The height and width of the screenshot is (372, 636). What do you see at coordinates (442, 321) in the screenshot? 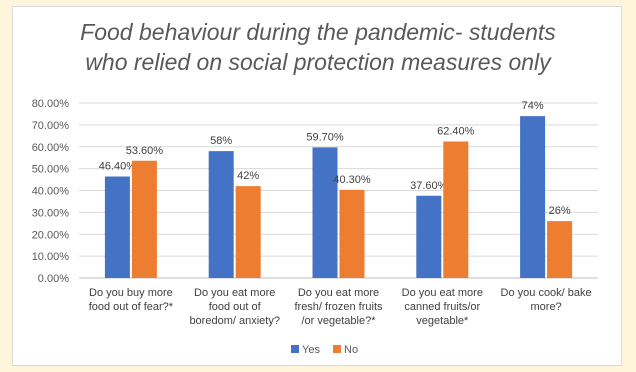
I see `category-label: vegetable*` at bounding box center [442, 321].